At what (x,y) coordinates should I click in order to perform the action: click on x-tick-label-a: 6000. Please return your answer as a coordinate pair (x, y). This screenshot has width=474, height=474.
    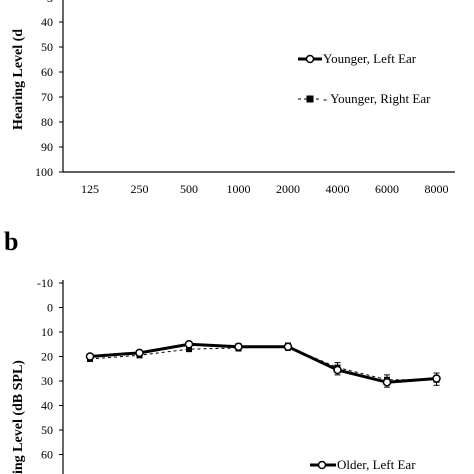
    Looking at the image, I should click on (387, 189).